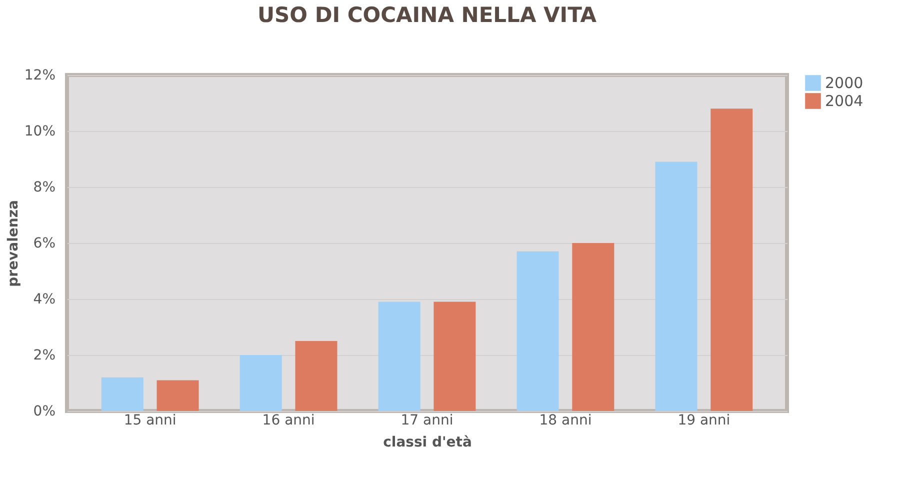 The width and height of the screenshot is (918, 499). What do you see at coordinates (427, 15) in the screenshot?
I see `chart-title: USO DI COCAINA NELLA VITA` at bounding box center [427, 15].